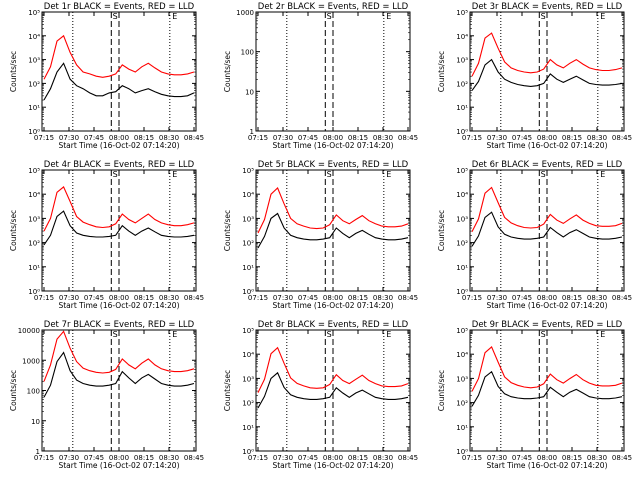  What do you see at coordinates (119, 7) in the screenshot?
I see `chart-title: Det 1r BLACK = Events, RED = LLD` at bounding box center [119, 7].